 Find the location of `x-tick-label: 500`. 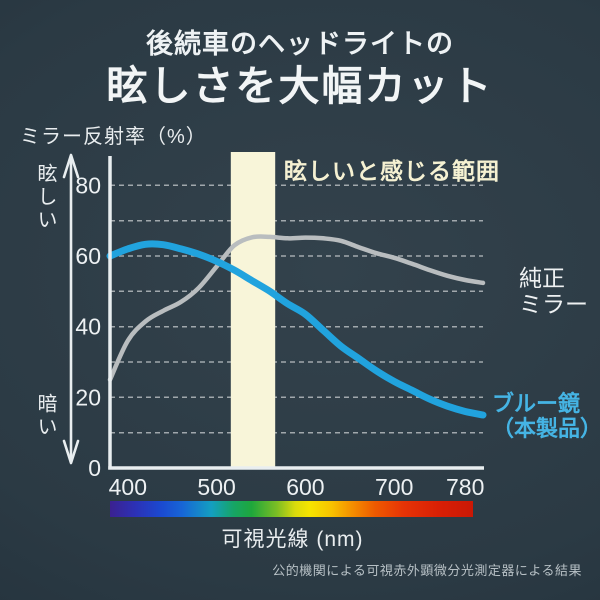

x-tick-label: 500 is located at coordinates (216, 487).